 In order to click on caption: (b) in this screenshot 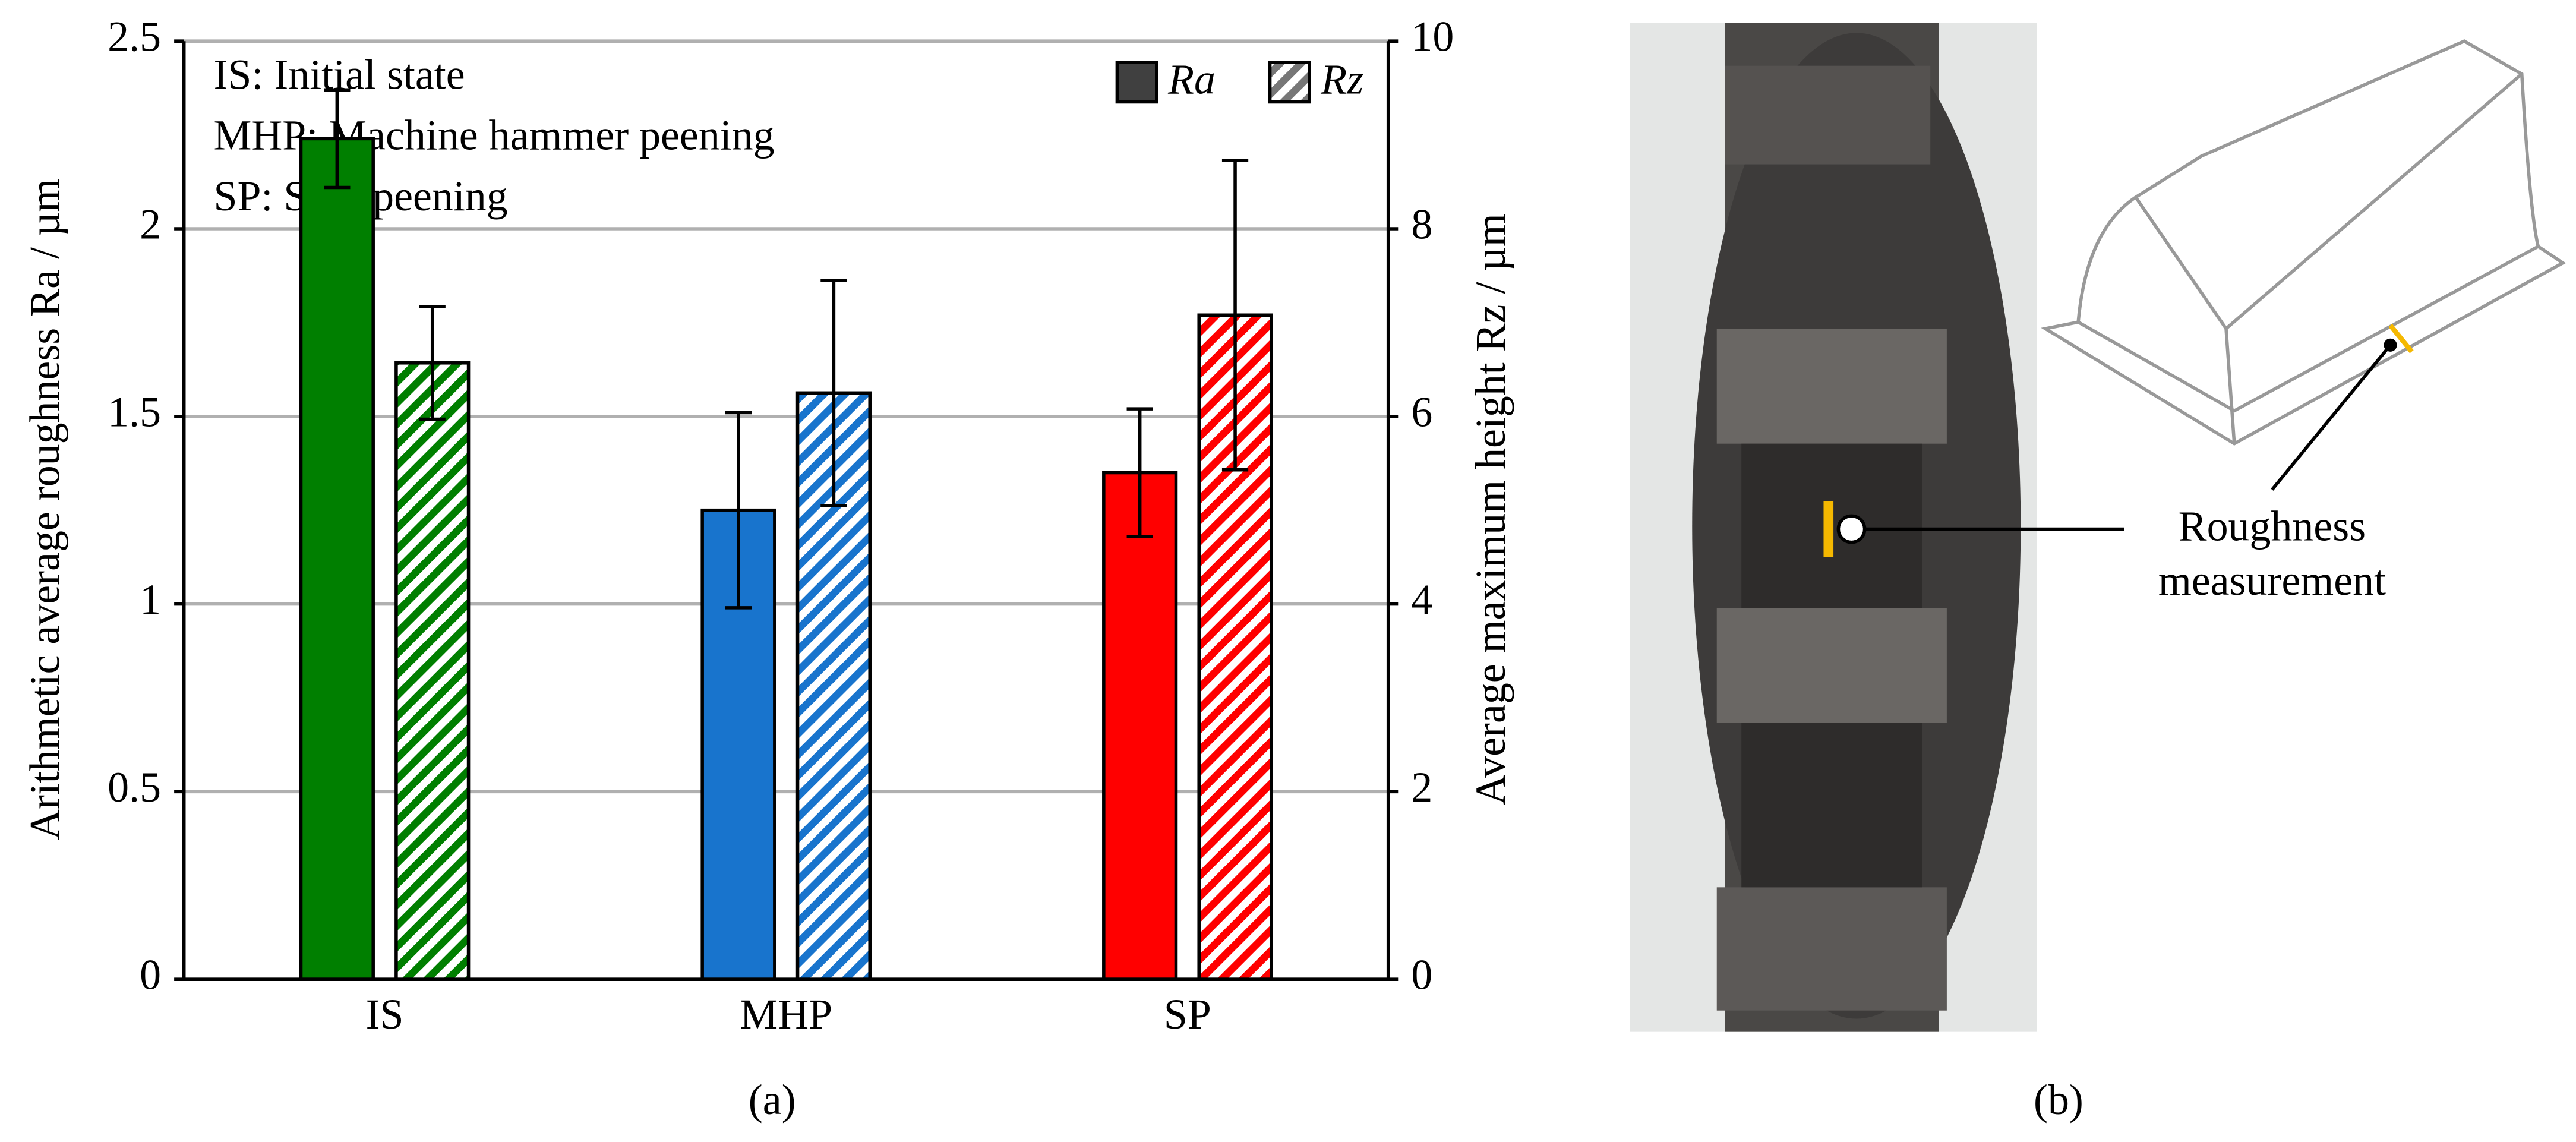, I will do `click(2058, 1100)`.